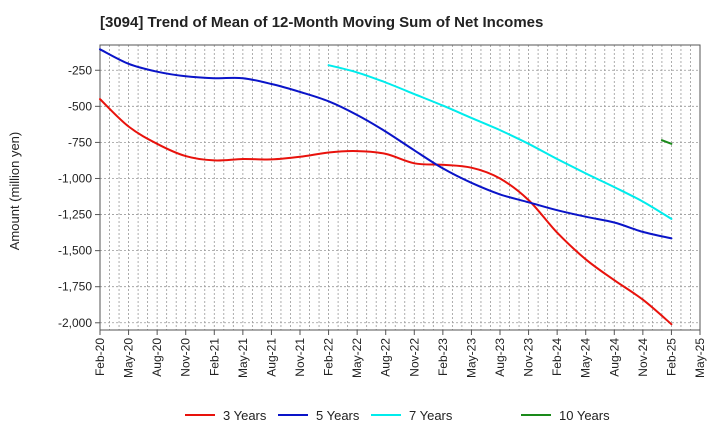 The height and width of the screenshot is (440, 720). I want to click on x-tick-label: May-23, so click(471, 358).